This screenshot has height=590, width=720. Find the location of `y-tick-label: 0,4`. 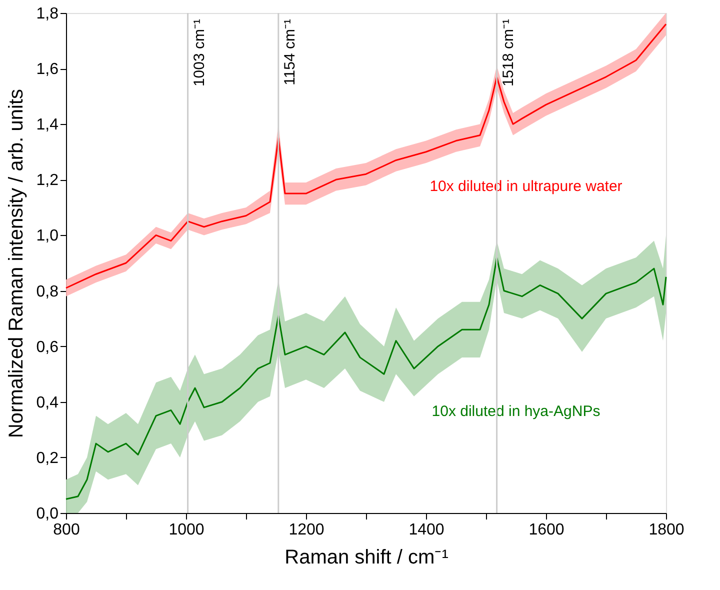

y-tick-label: 0,4 is located at coordinates (47, 403).